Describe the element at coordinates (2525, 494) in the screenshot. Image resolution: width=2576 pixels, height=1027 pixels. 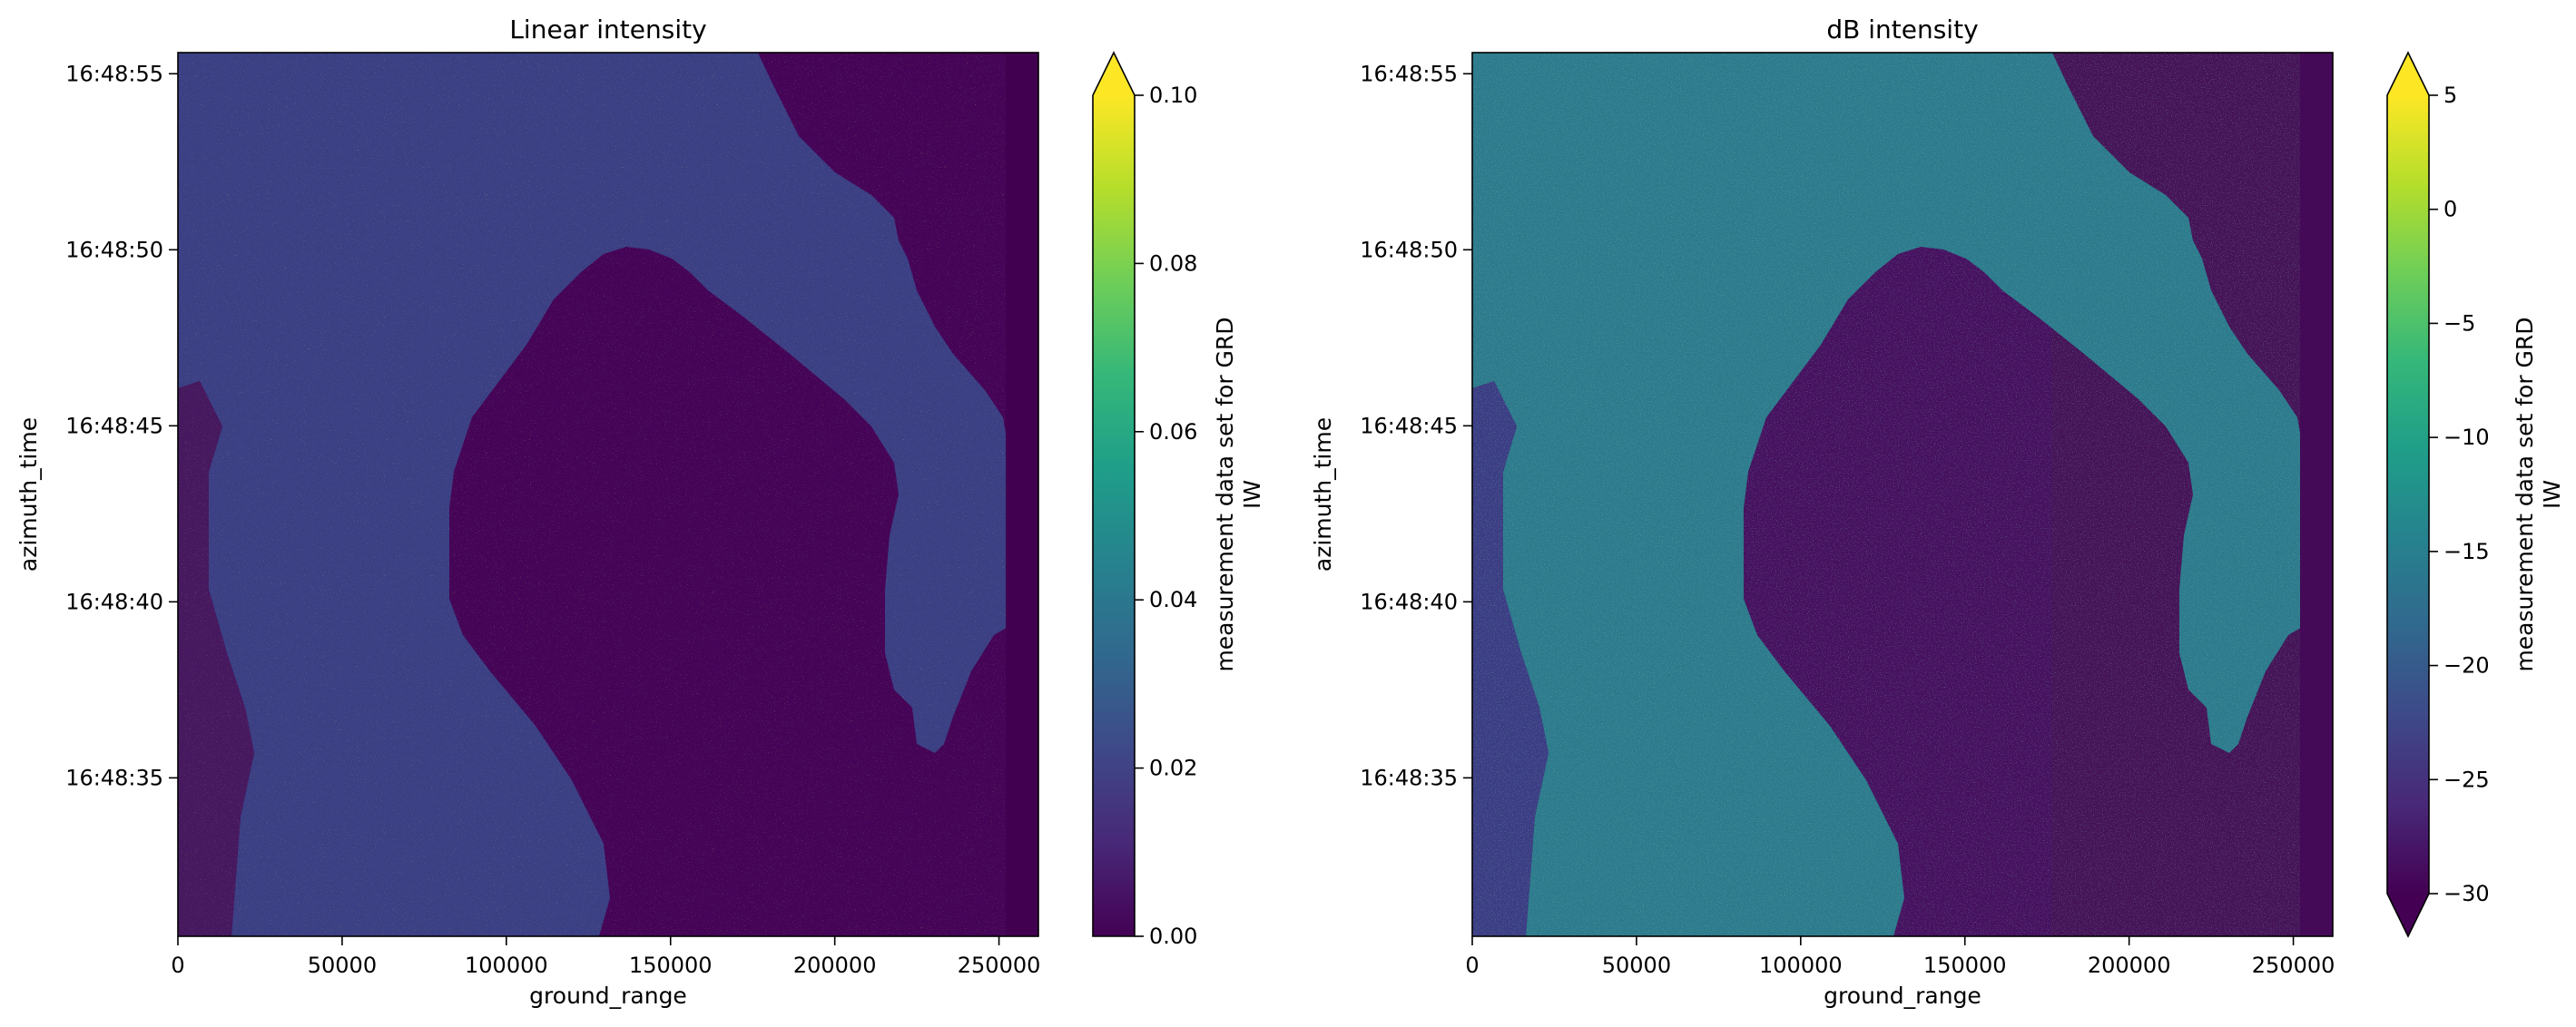
I see `db-colorbar-label-line1: measurement data set for GRD` at that location.